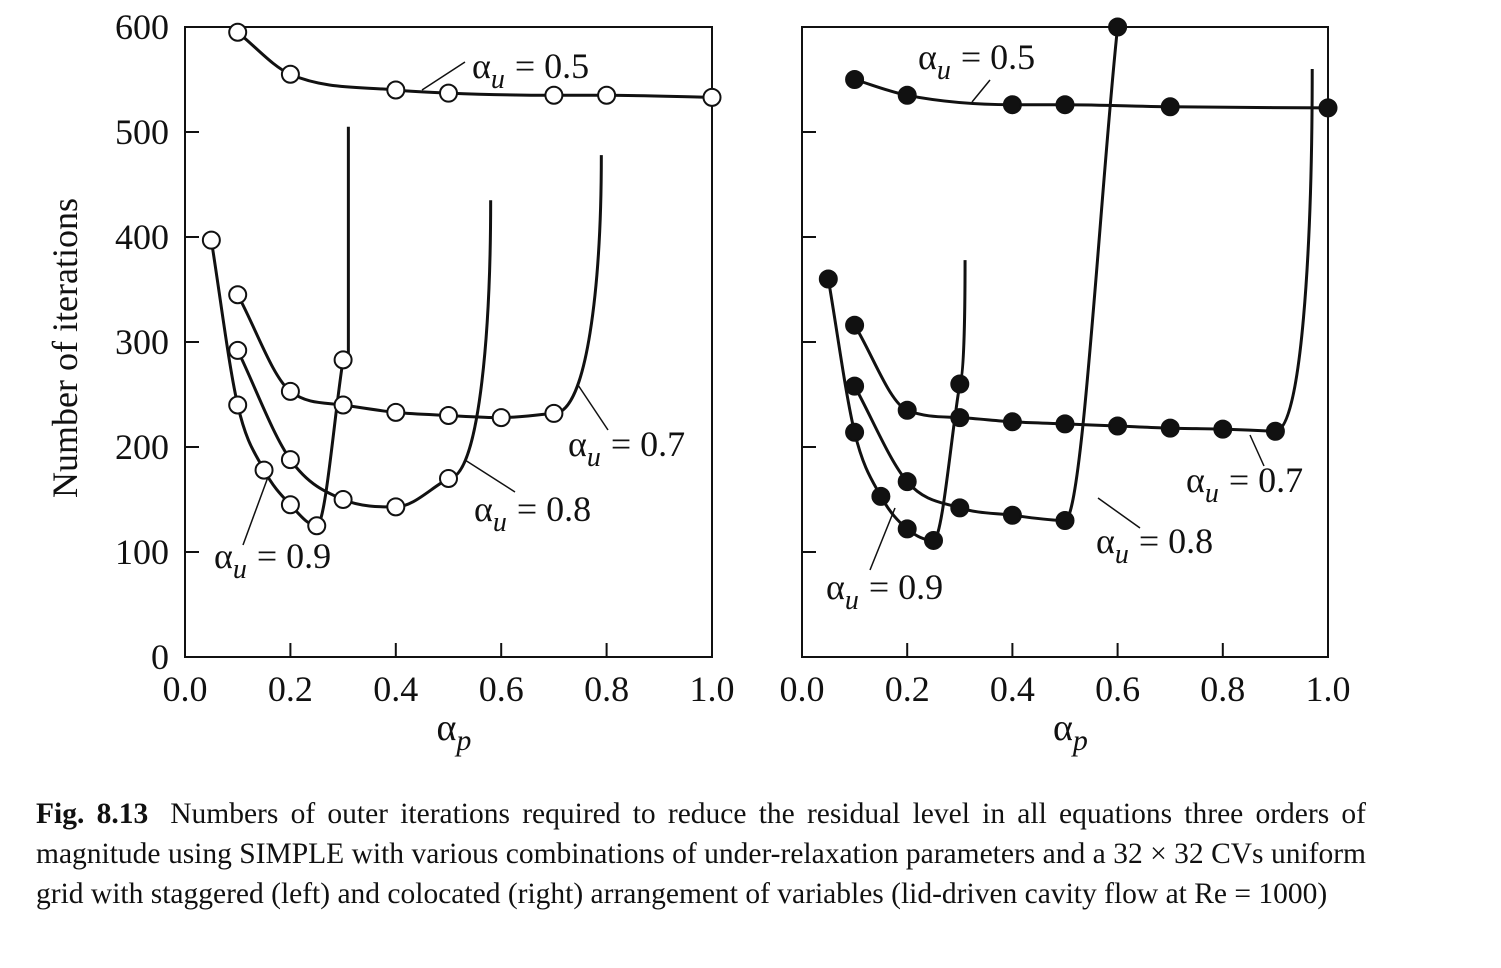 The width and height of the screenshot is (1501, 968). I want to click on series-label-text: αu = 0.8, so click(532, 513).